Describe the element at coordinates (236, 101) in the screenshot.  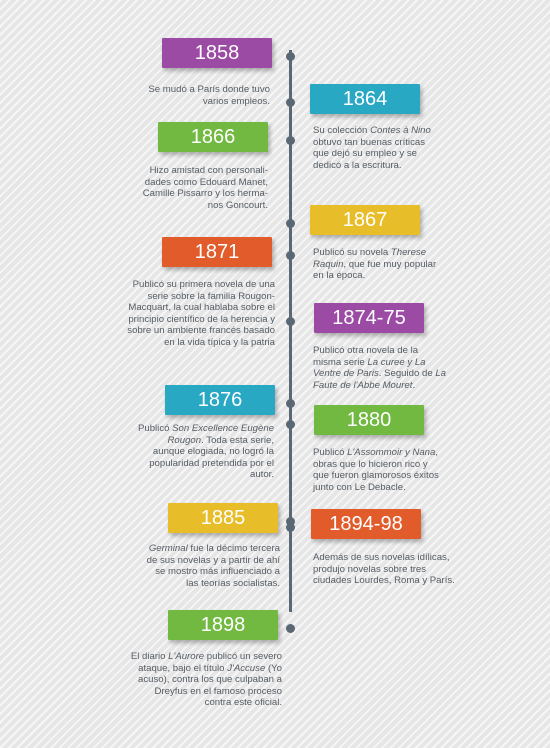
I see `description-line: varios empleos.` at that location.